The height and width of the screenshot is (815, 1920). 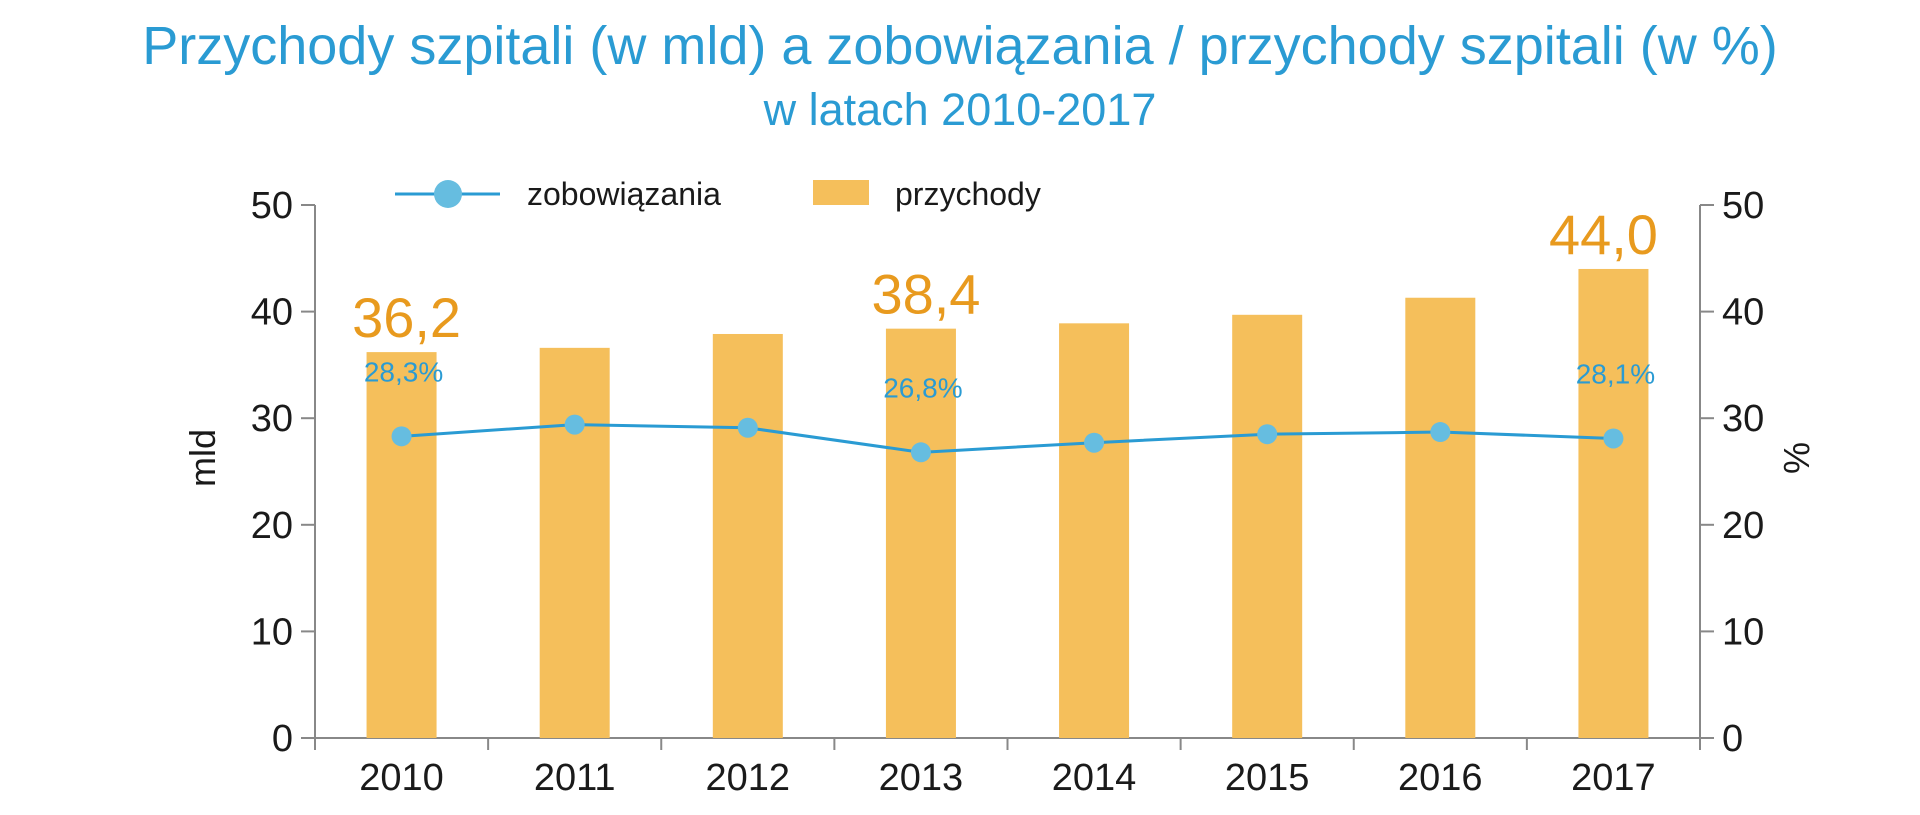 I want to click on line-series, so click(x=1007, y=438).